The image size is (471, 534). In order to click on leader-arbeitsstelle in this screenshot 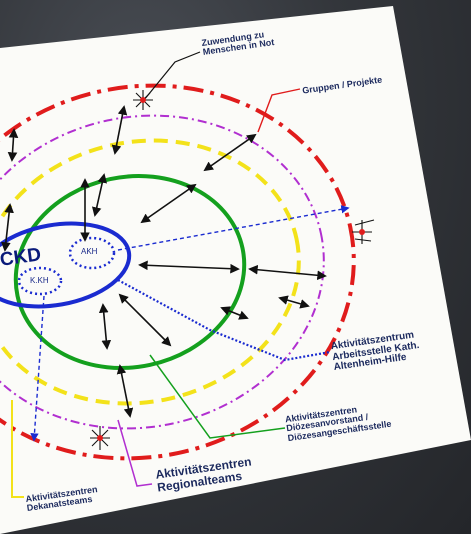, I will do `click(224, 320)`.